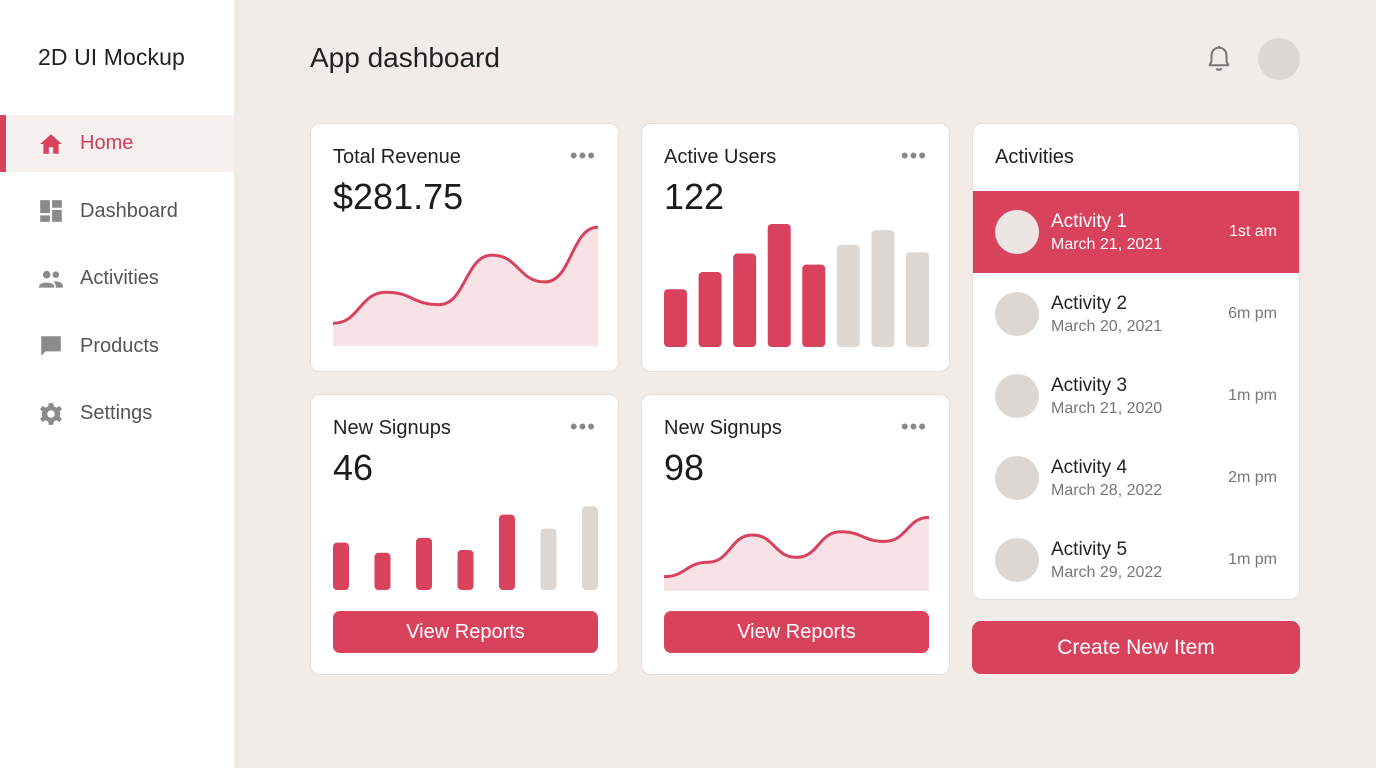  Describe the element at coordinates (1136, 647) in the screenshot. I see `create-new-item-button: Create New Item` at that location.